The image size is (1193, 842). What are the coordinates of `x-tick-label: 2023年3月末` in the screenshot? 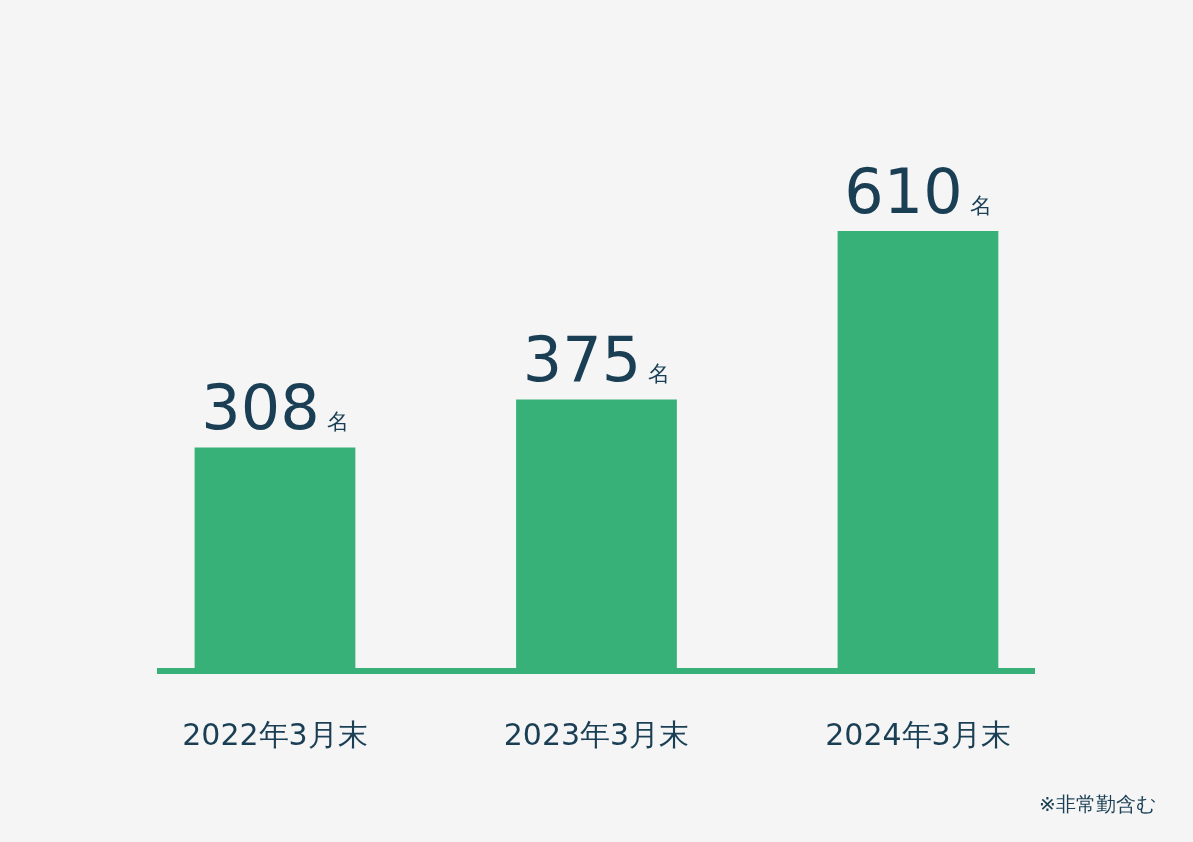 It's located at (596, 734).